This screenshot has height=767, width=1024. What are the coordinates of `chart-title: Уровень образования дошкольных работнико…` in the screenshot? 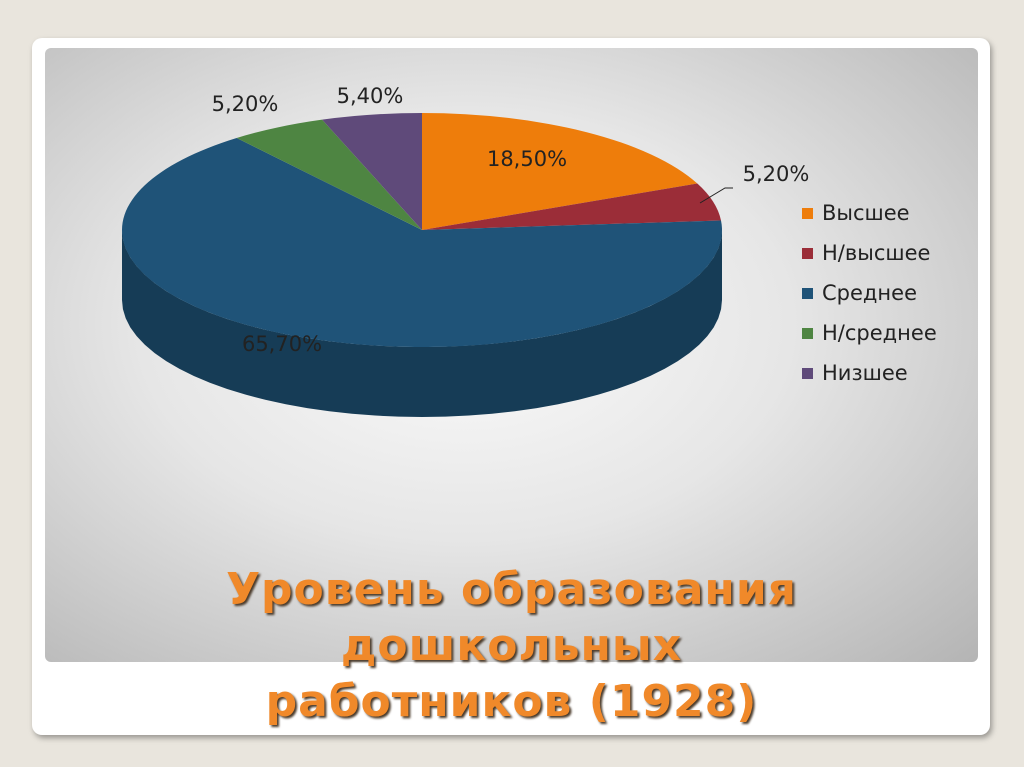 It's located at (511, 645).